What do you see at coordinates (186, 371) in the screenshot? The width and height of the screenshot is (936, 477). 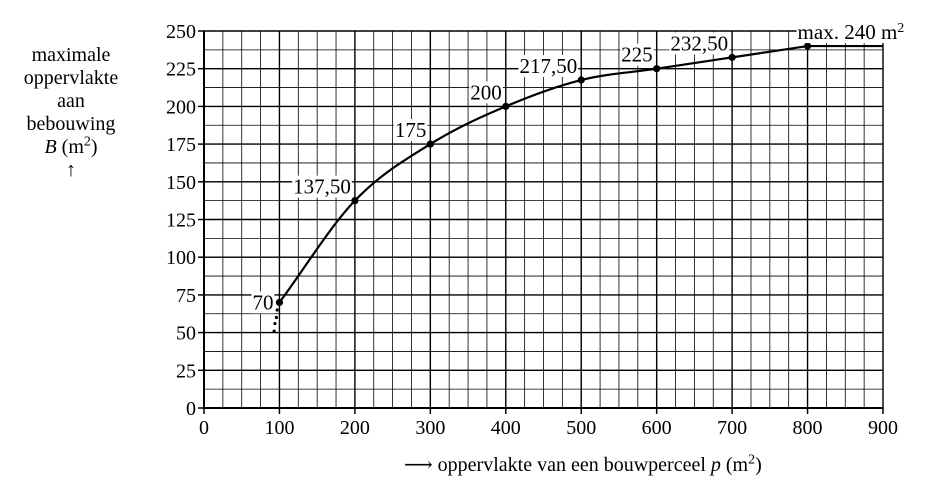 I see `y-tick-label: 25` at bounding box center [186, 371].